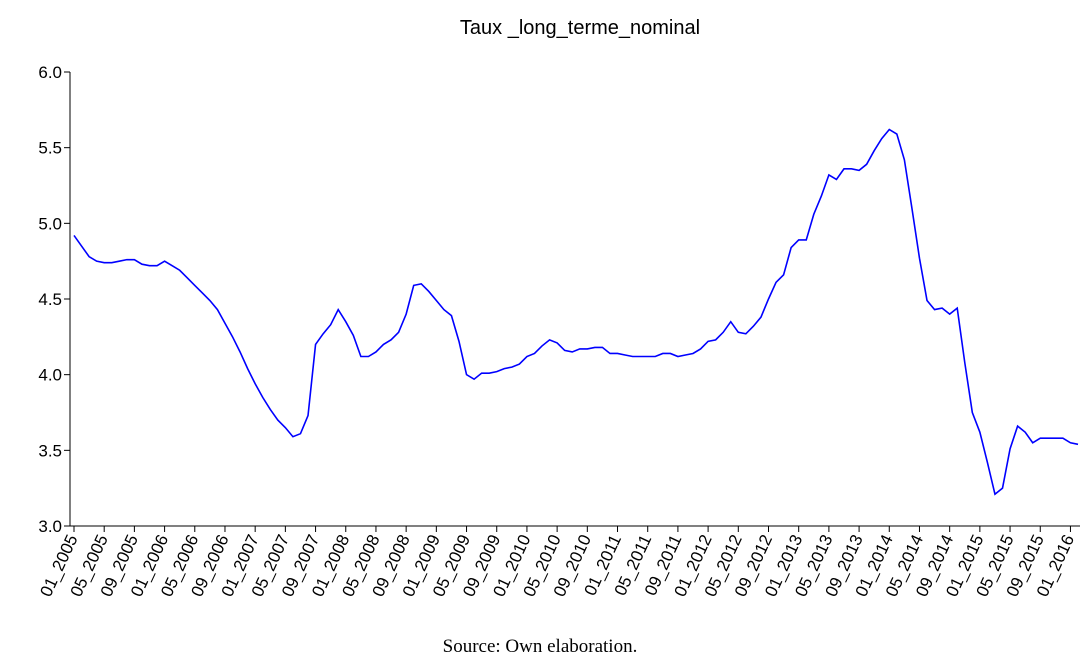 The height and width of the screenshot is (659, 1088). What do you see at coordinates (50, 223) in the screenshot?
I see `y-tick-label: 5.0` at bounding box center [50, 223].